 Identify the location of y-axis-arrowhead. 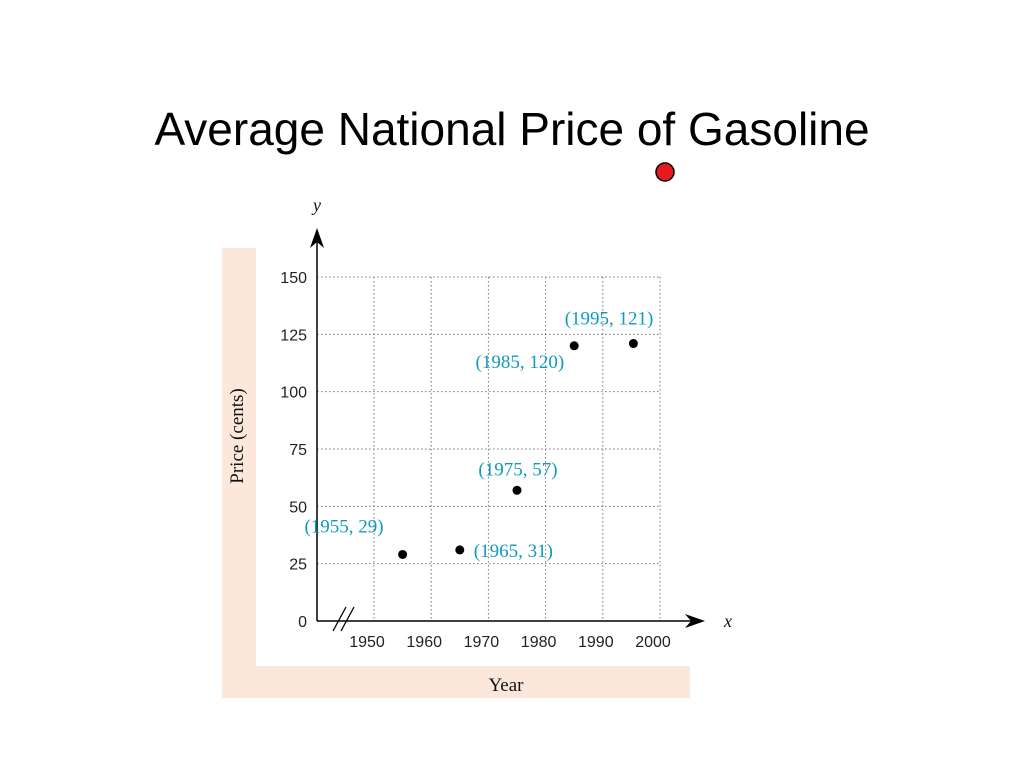
(317, 238).